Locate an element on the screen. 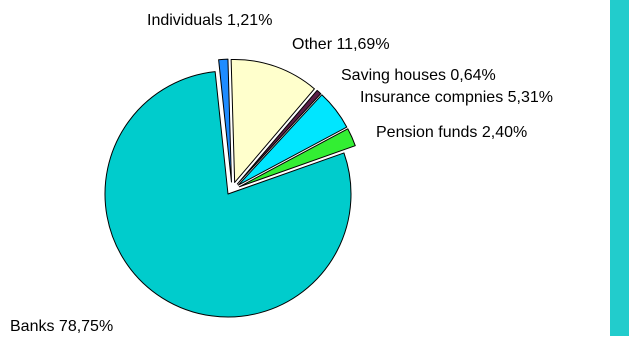 Image resolution: width=629 pixels, height=341 pixels. pie-label-banks: Banks 78,75% is located at coordinates (61, 326).